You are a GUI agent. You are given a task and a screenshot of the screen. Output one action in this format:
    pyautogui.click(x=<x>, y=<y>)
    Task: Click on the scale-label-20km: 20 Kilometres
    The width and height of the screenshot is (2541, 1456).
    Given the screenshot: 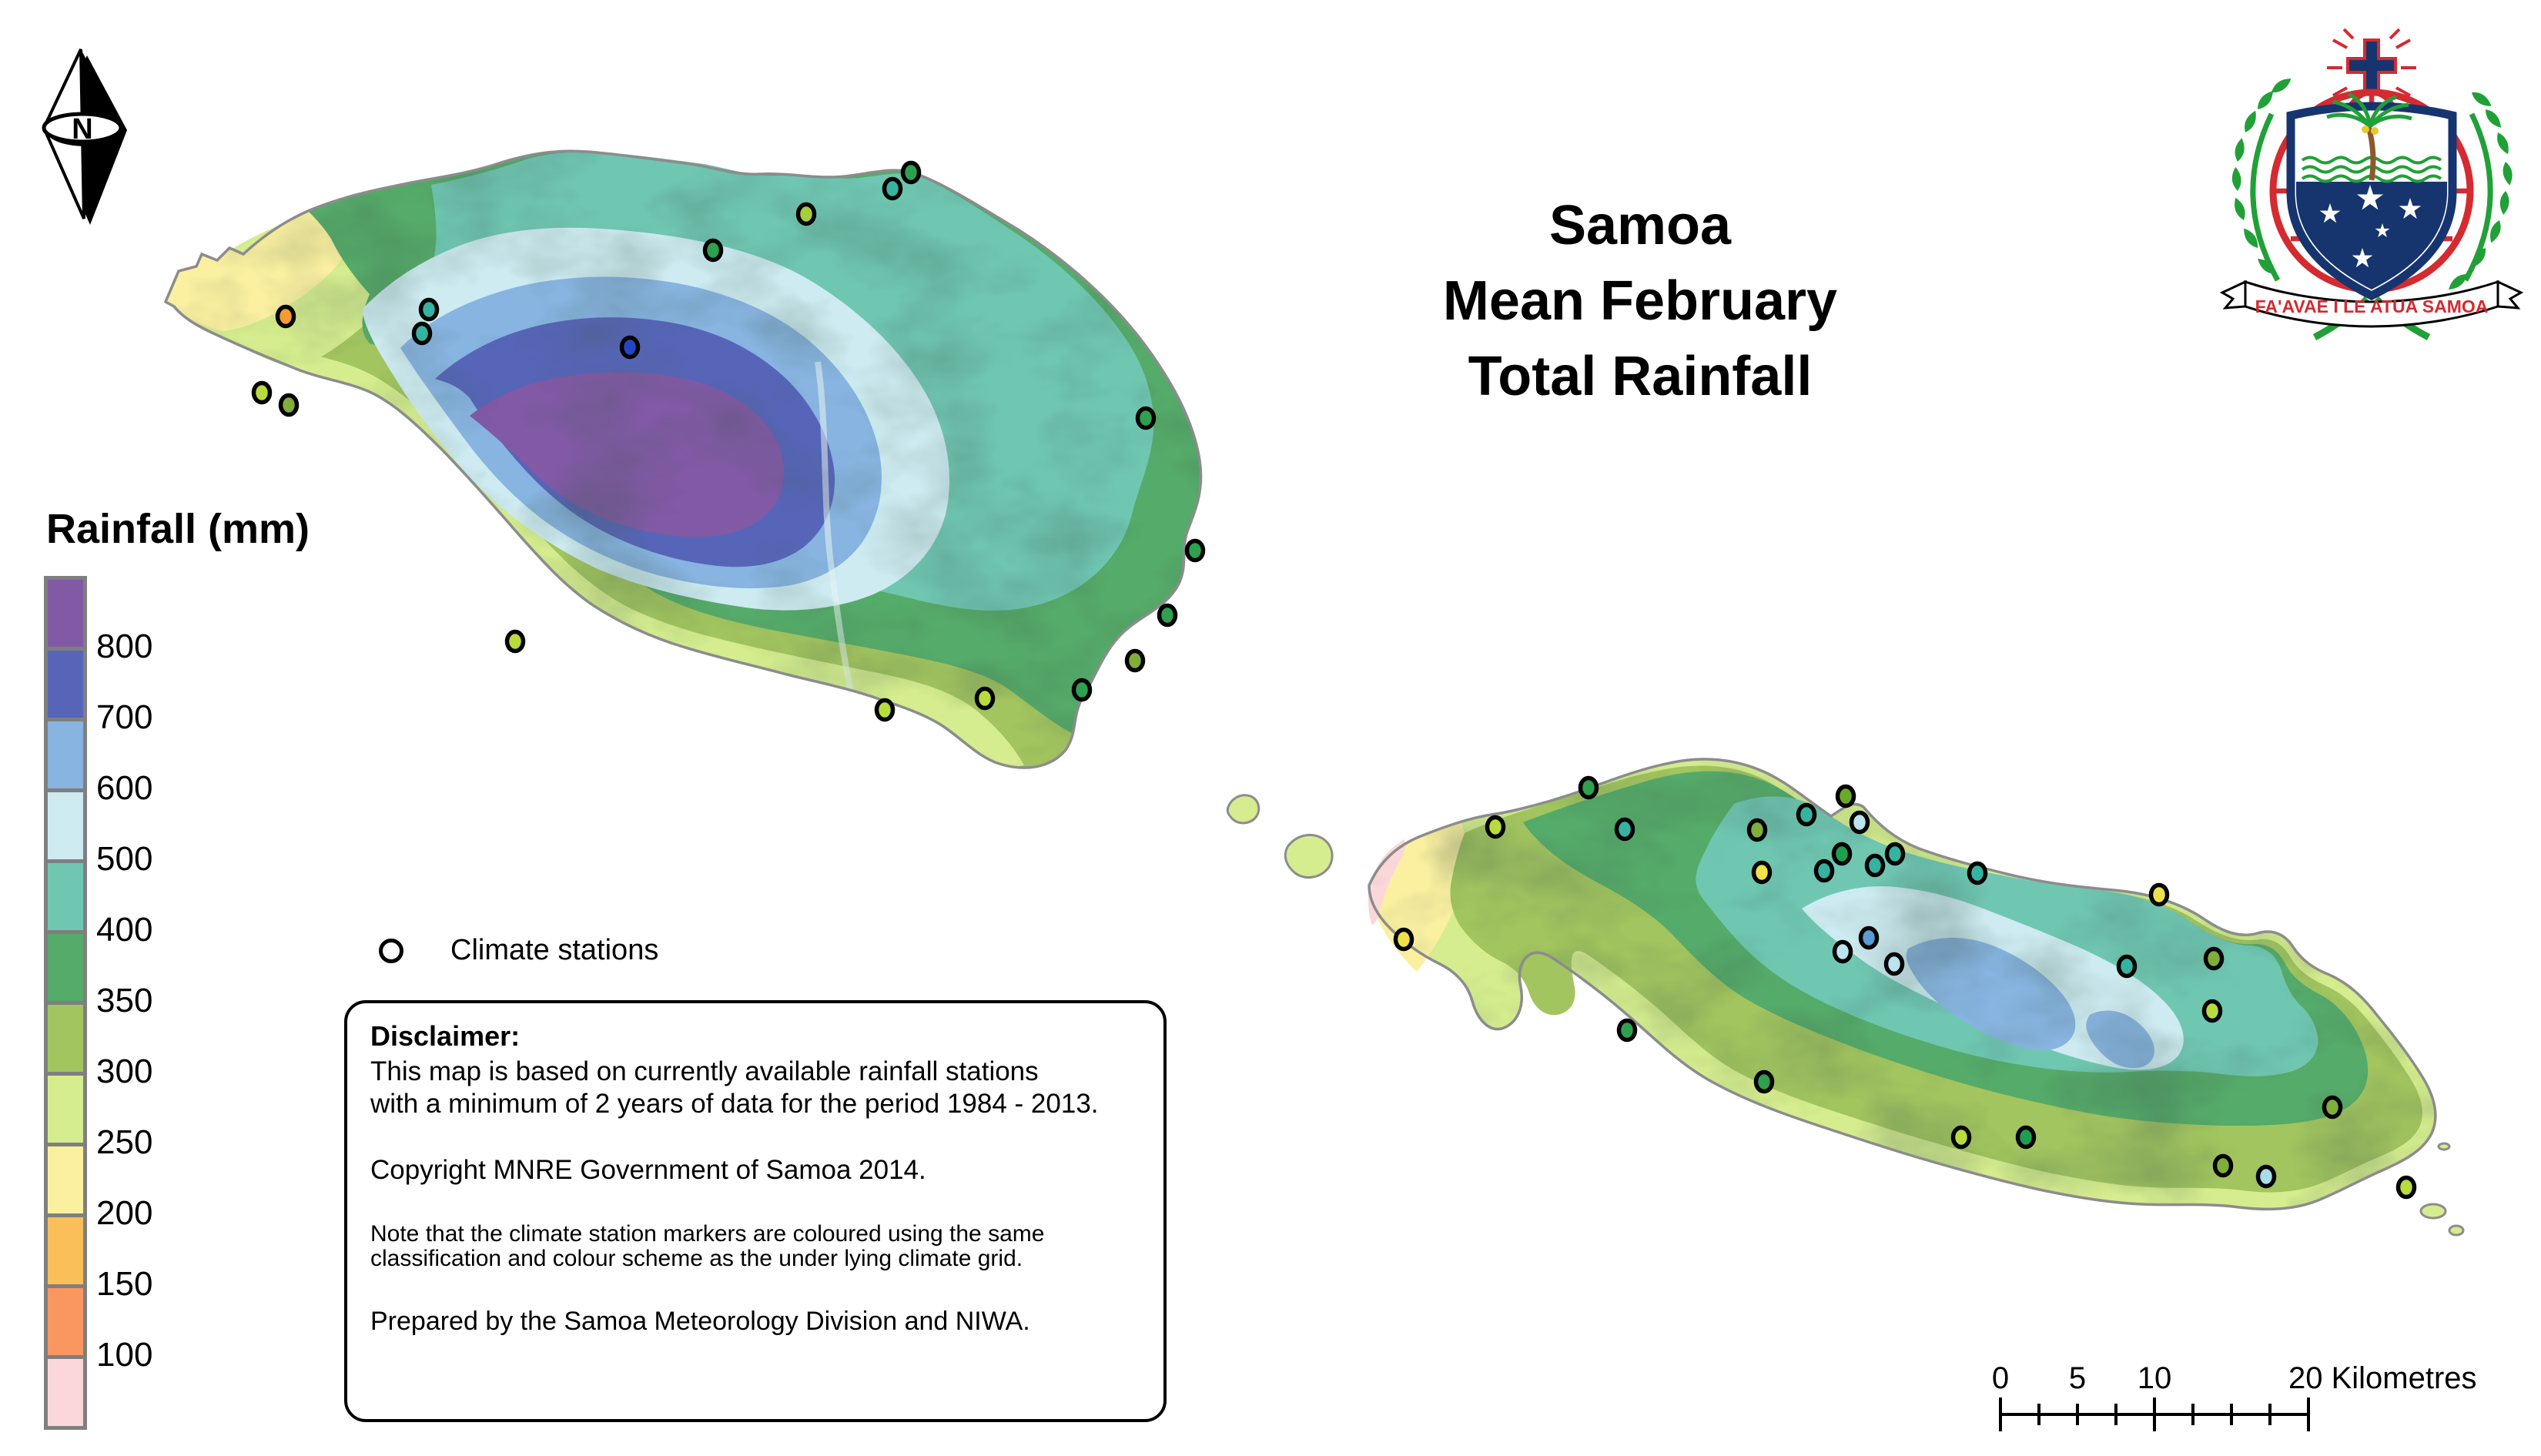 What is the action you would take?
    pyautogui.click(x=2382, y=1378)
    